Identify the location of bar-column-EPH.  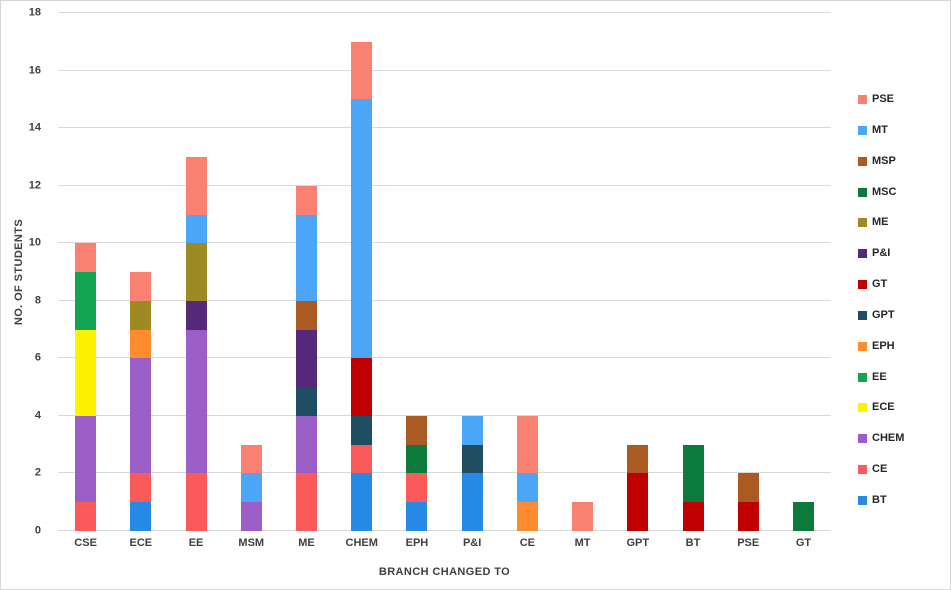
(416, 272).